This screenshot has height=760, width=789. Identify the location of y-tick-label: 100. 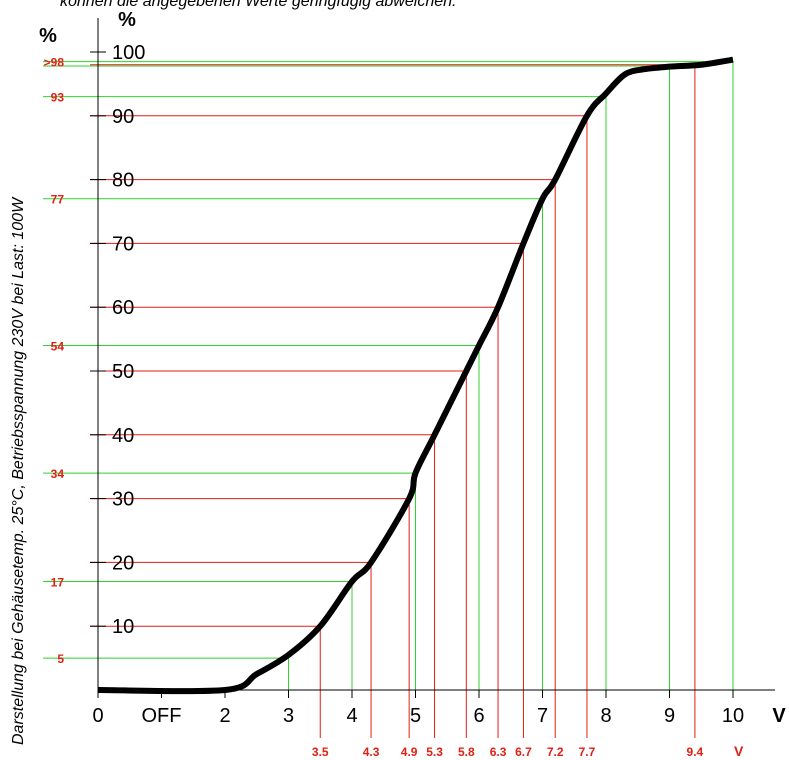
(128, 53).